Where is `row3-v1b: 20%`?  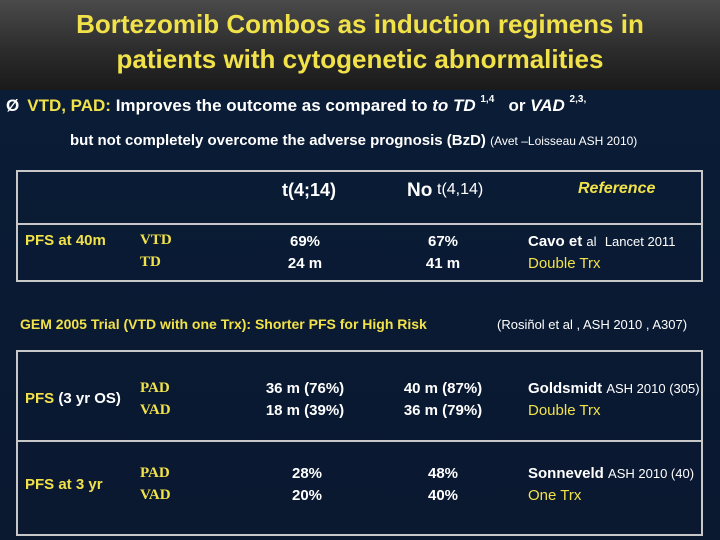
row3-v1b: 20% is located at coordinates (307, 495).